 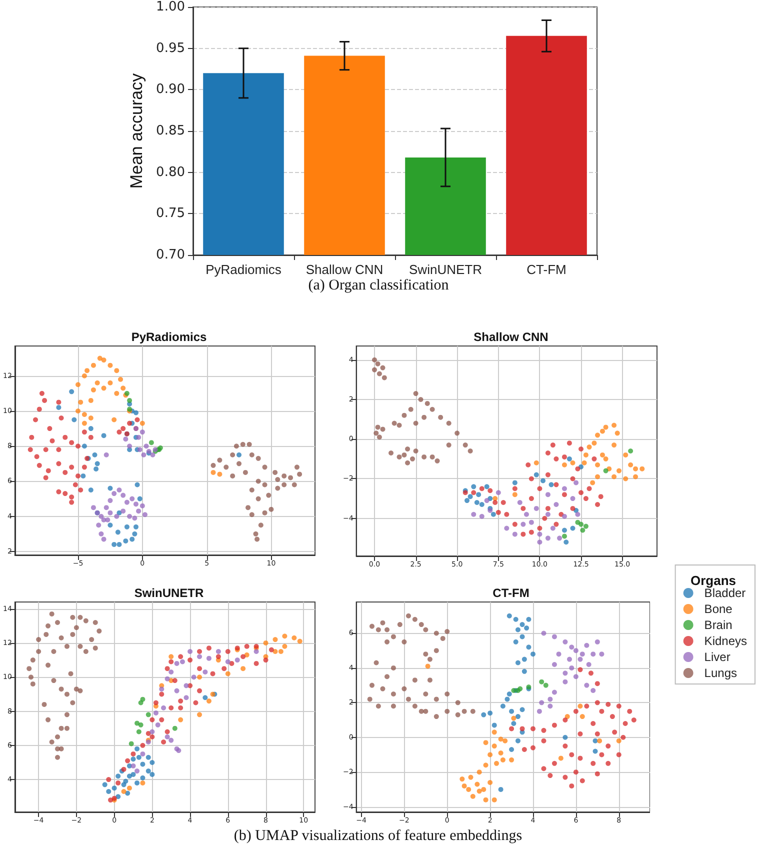 I want to click on x-tick-label: Shallow CNN, so click(x=345, y=269).